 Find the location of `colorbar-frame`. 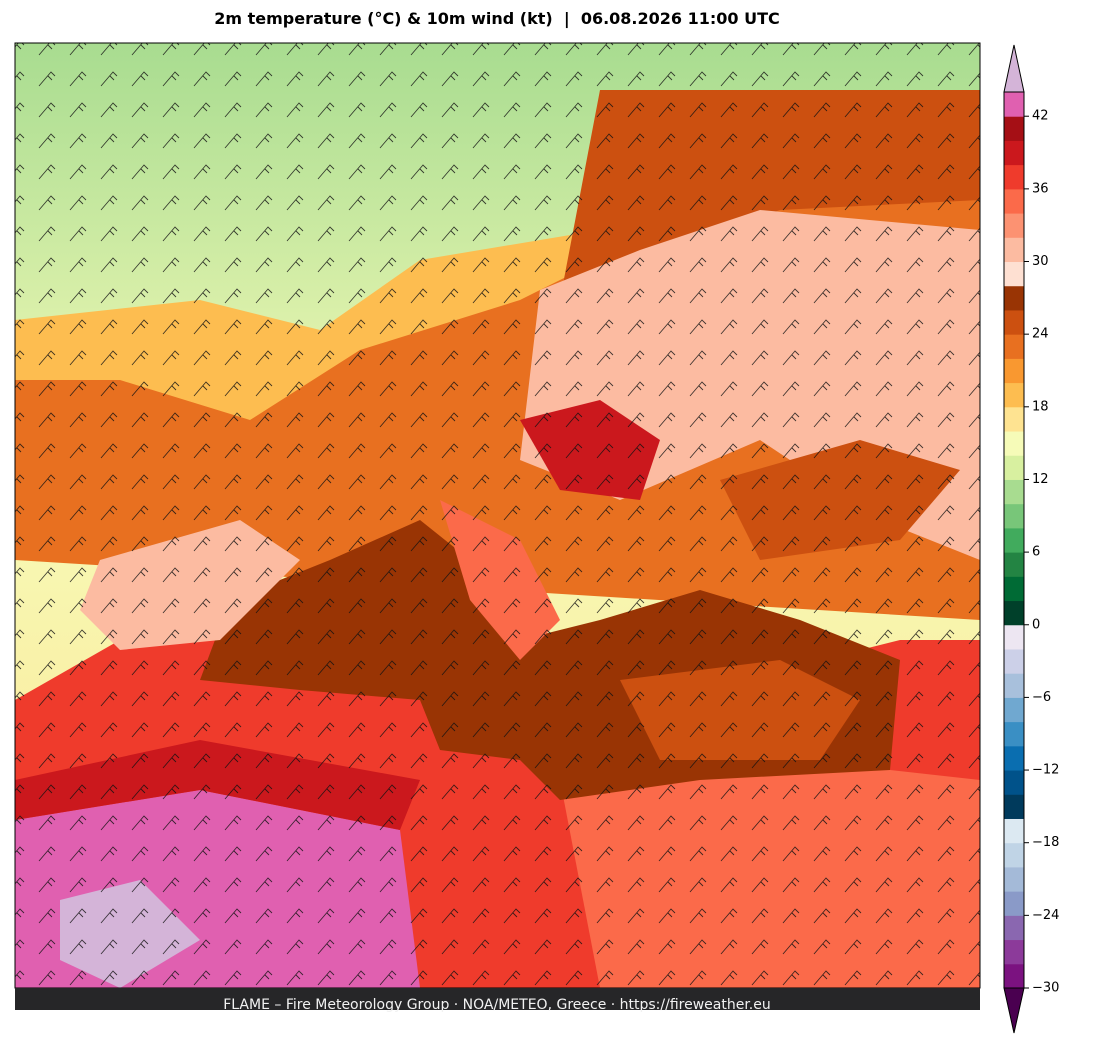

colorbar-frame is located at coordinates (1014, 540).